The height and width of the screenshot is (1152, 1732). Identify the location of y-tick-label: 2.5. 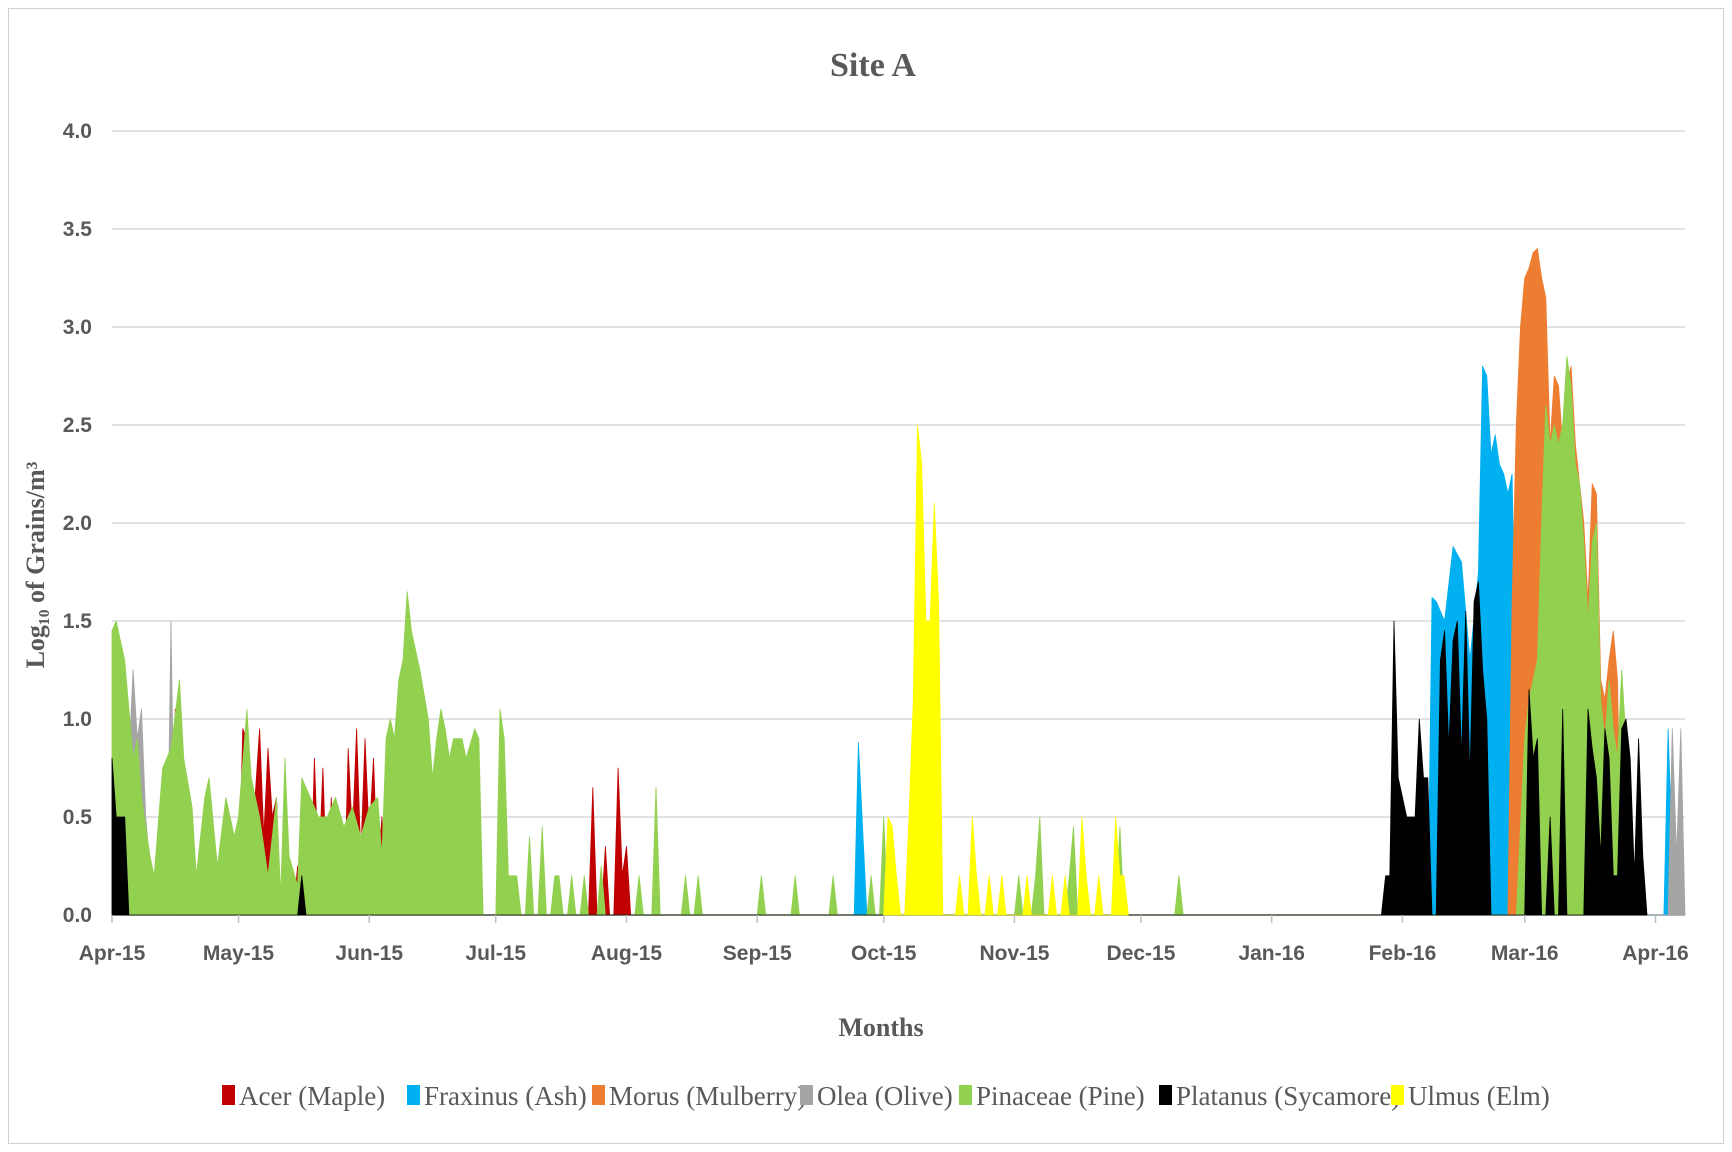
(78, 425).